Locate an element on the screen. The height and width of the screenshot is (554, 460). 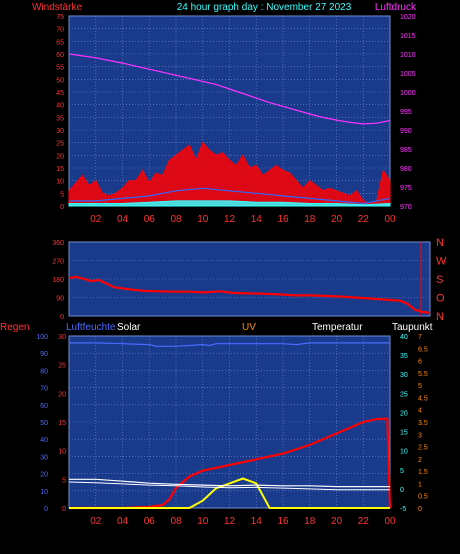
y-tick-label: 270 is located at coordinates (58, 262).